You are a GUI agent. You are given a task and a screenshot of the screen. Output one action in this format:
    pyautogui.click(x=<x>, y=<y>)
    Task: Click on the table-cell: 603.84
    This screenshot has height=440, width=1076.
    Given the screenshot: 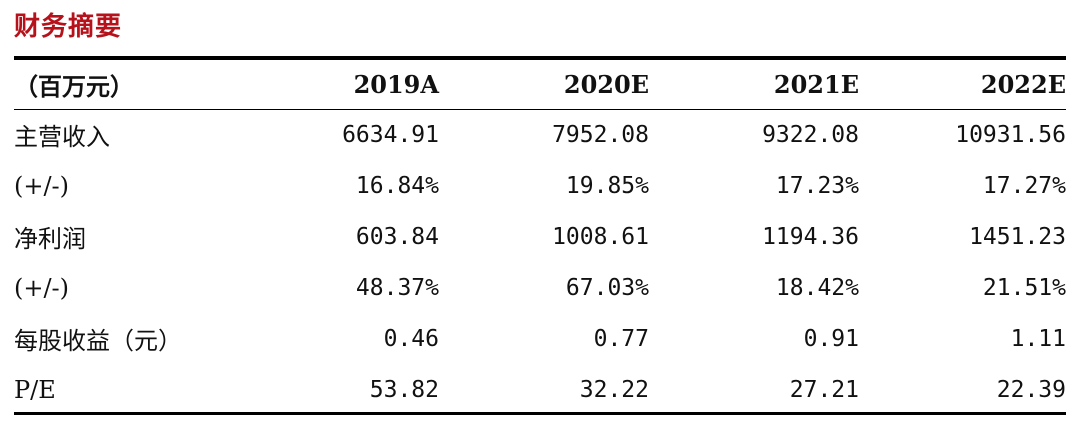 What is the action you would take?
    pyautogui.click(x=397, y=236)
    